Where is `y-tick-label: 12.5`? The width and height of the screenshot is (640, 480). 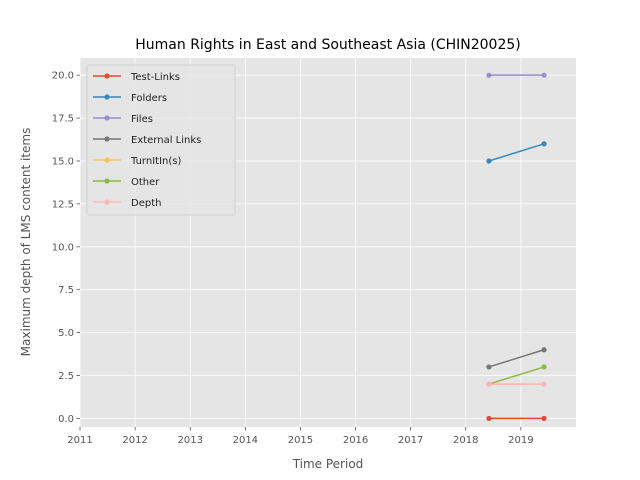 y-tick-label: 12.5 is located at coordinates (63, 204).